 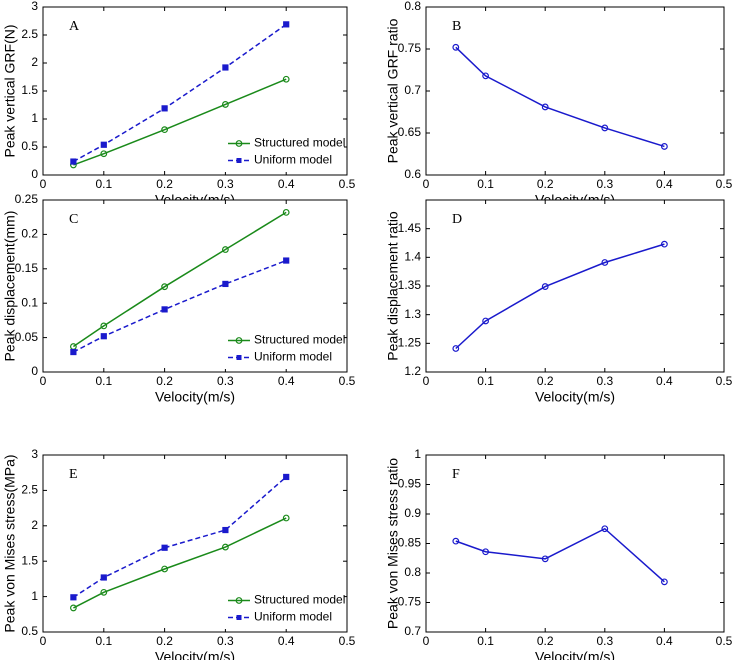 What do you see at coordinates (575, 286) in the screenshot?
I see `plot-area` at bounding box center [575, 286].